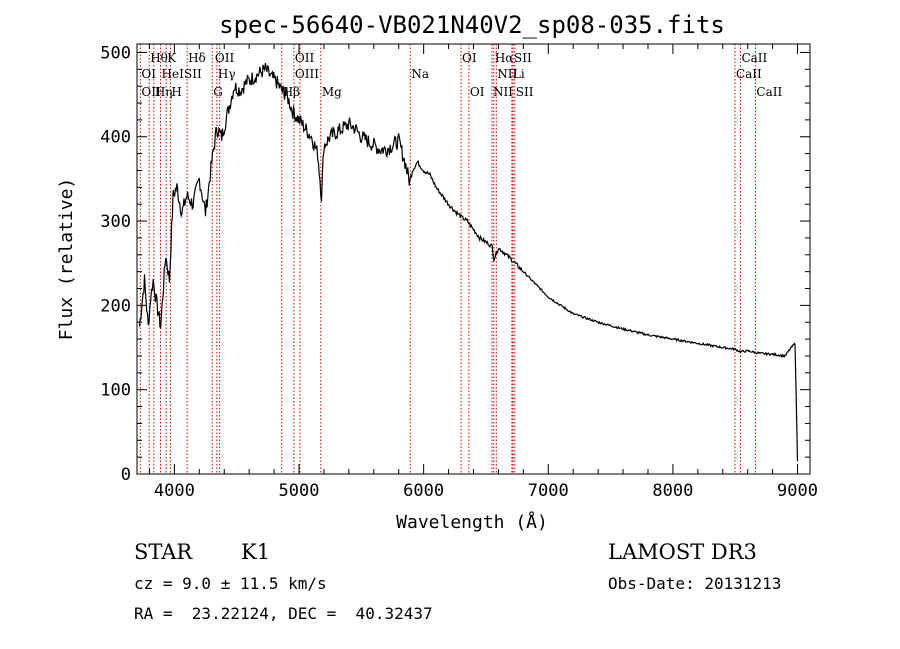  What do you see at coordinates (283, 613) in the screenshot?
I see `coordinates: RA = 23.22124, DEC = 40.32437` at bounding box center [283, 613].